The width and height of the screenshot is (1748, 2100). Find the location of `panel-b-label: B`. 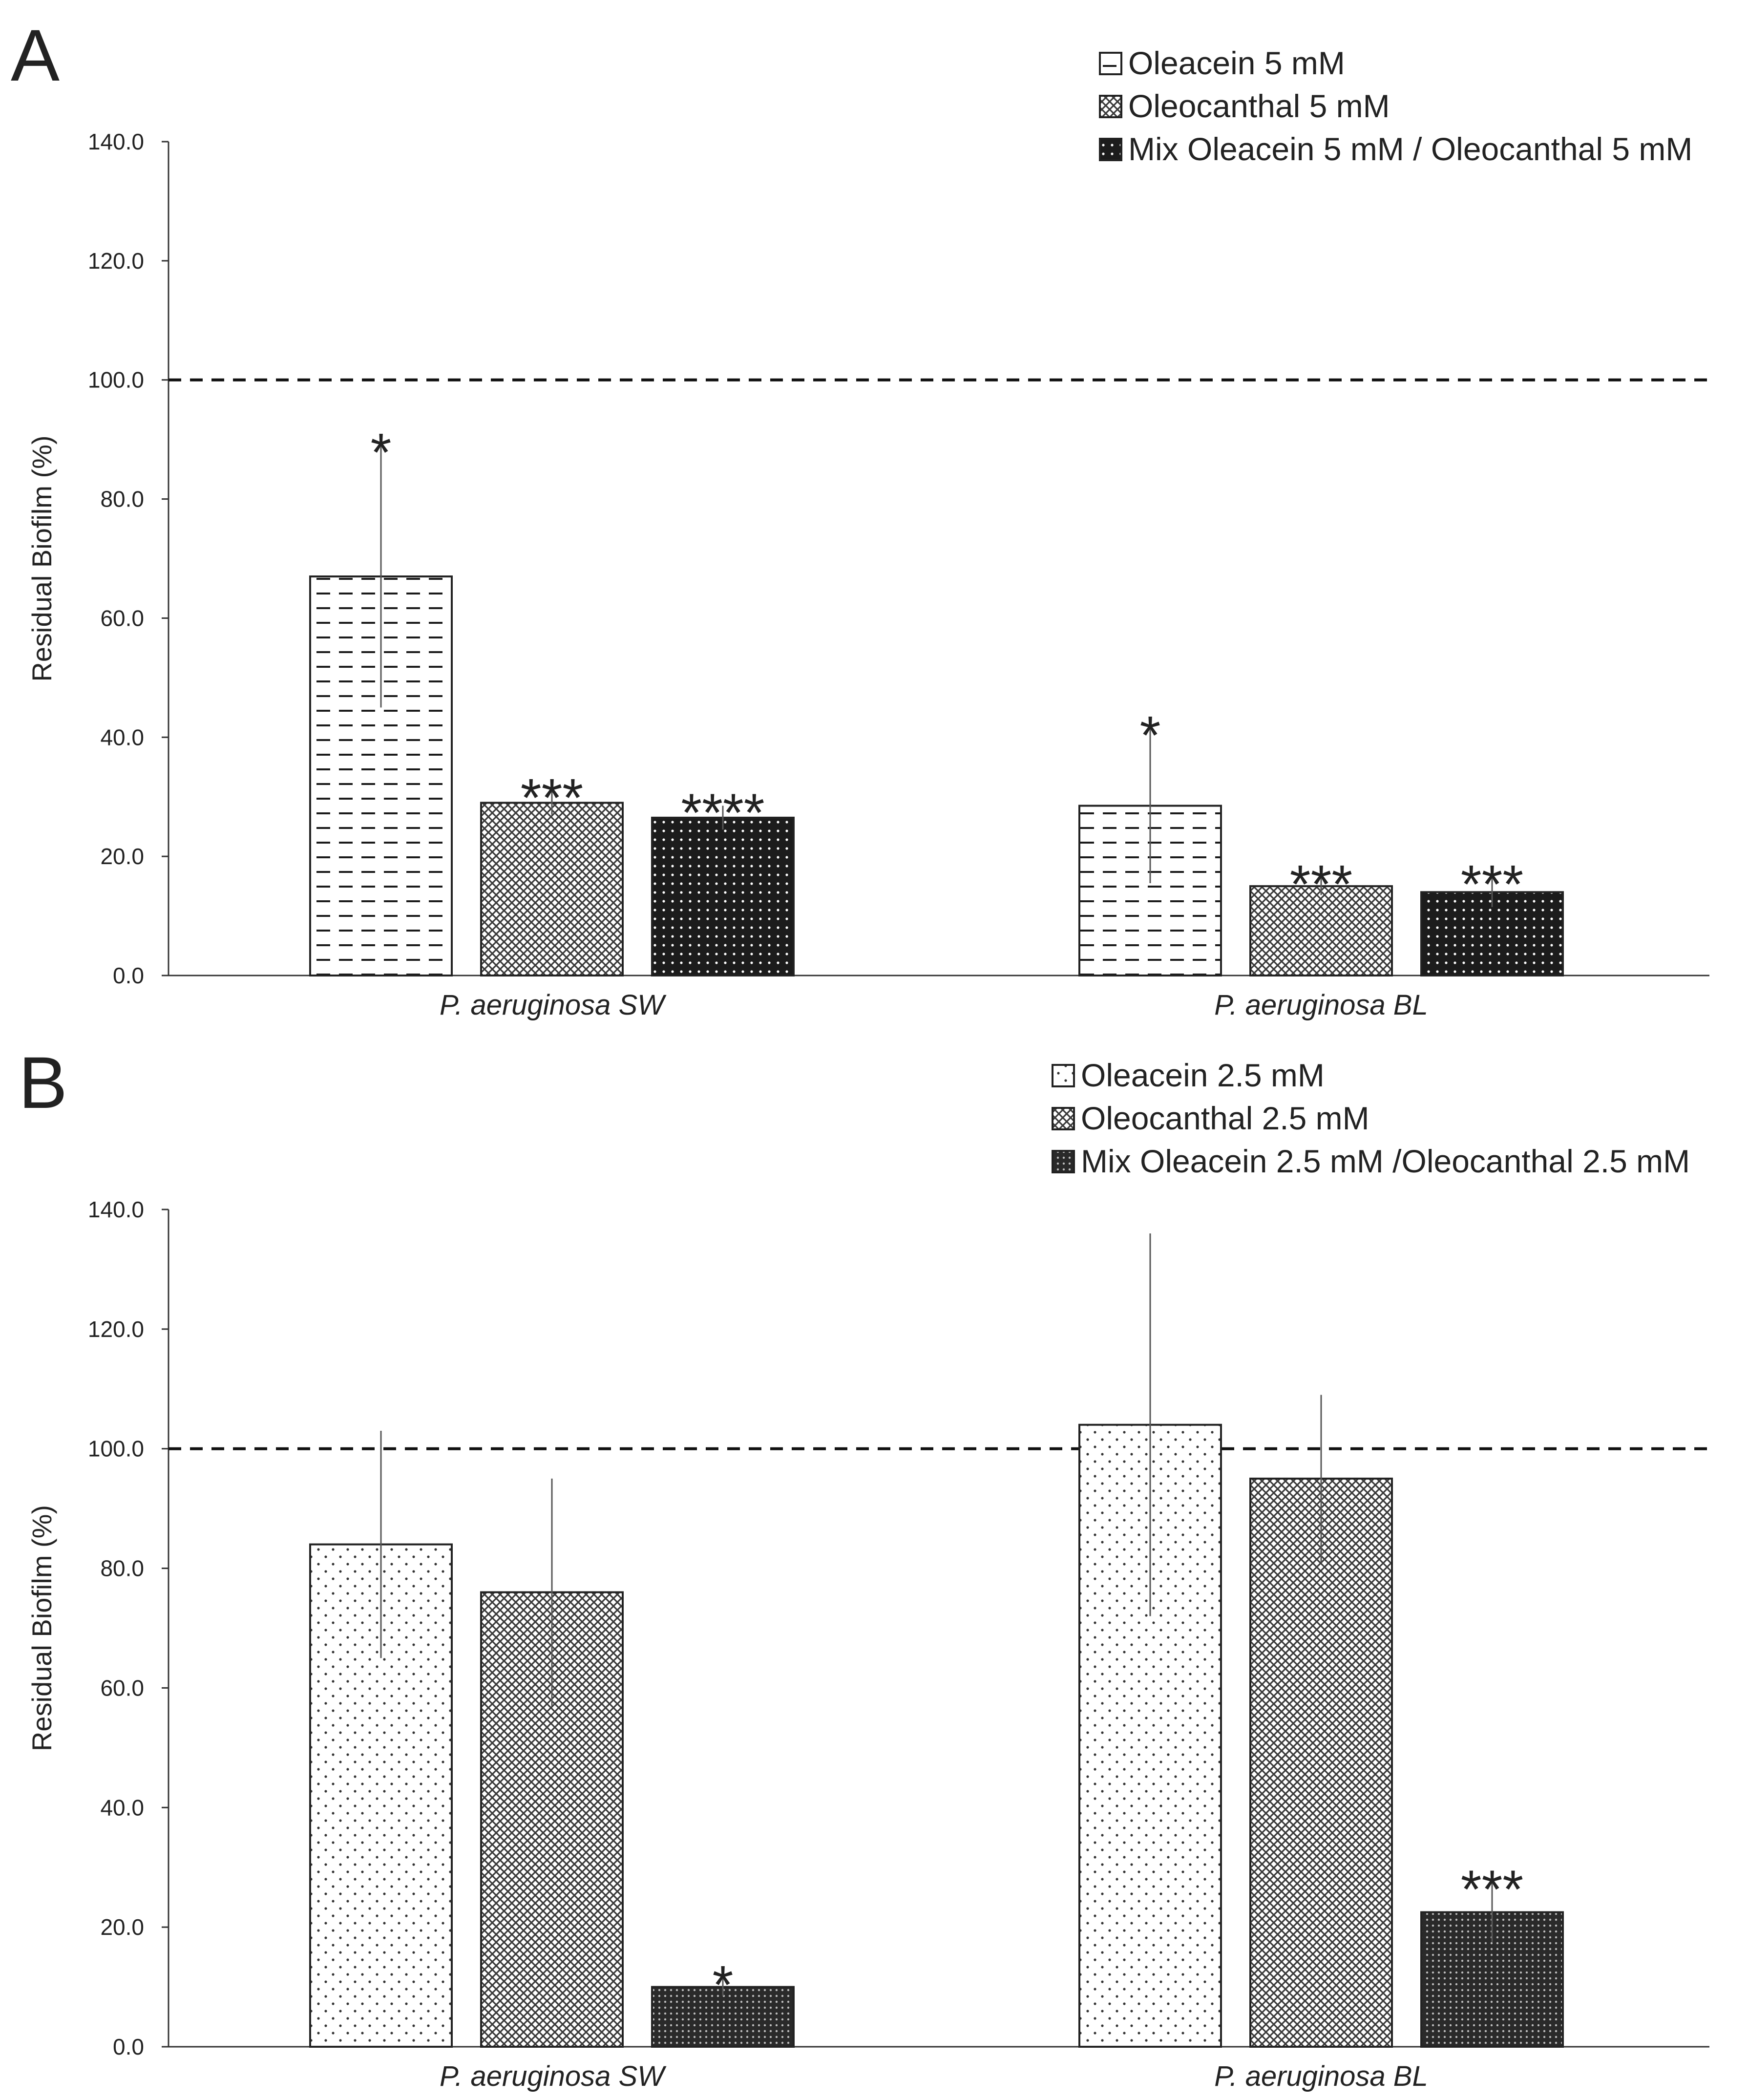

panel-b-label: B is located at coordinates (43, 1082).